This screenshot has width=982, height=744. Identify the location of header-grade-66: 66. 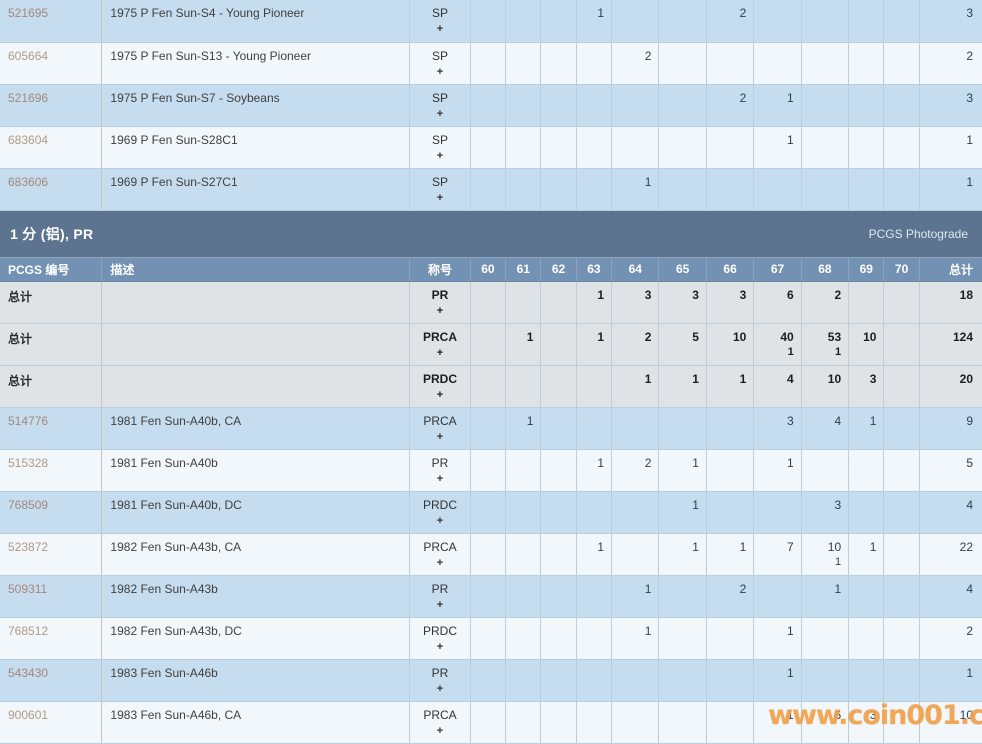
(730, 269).